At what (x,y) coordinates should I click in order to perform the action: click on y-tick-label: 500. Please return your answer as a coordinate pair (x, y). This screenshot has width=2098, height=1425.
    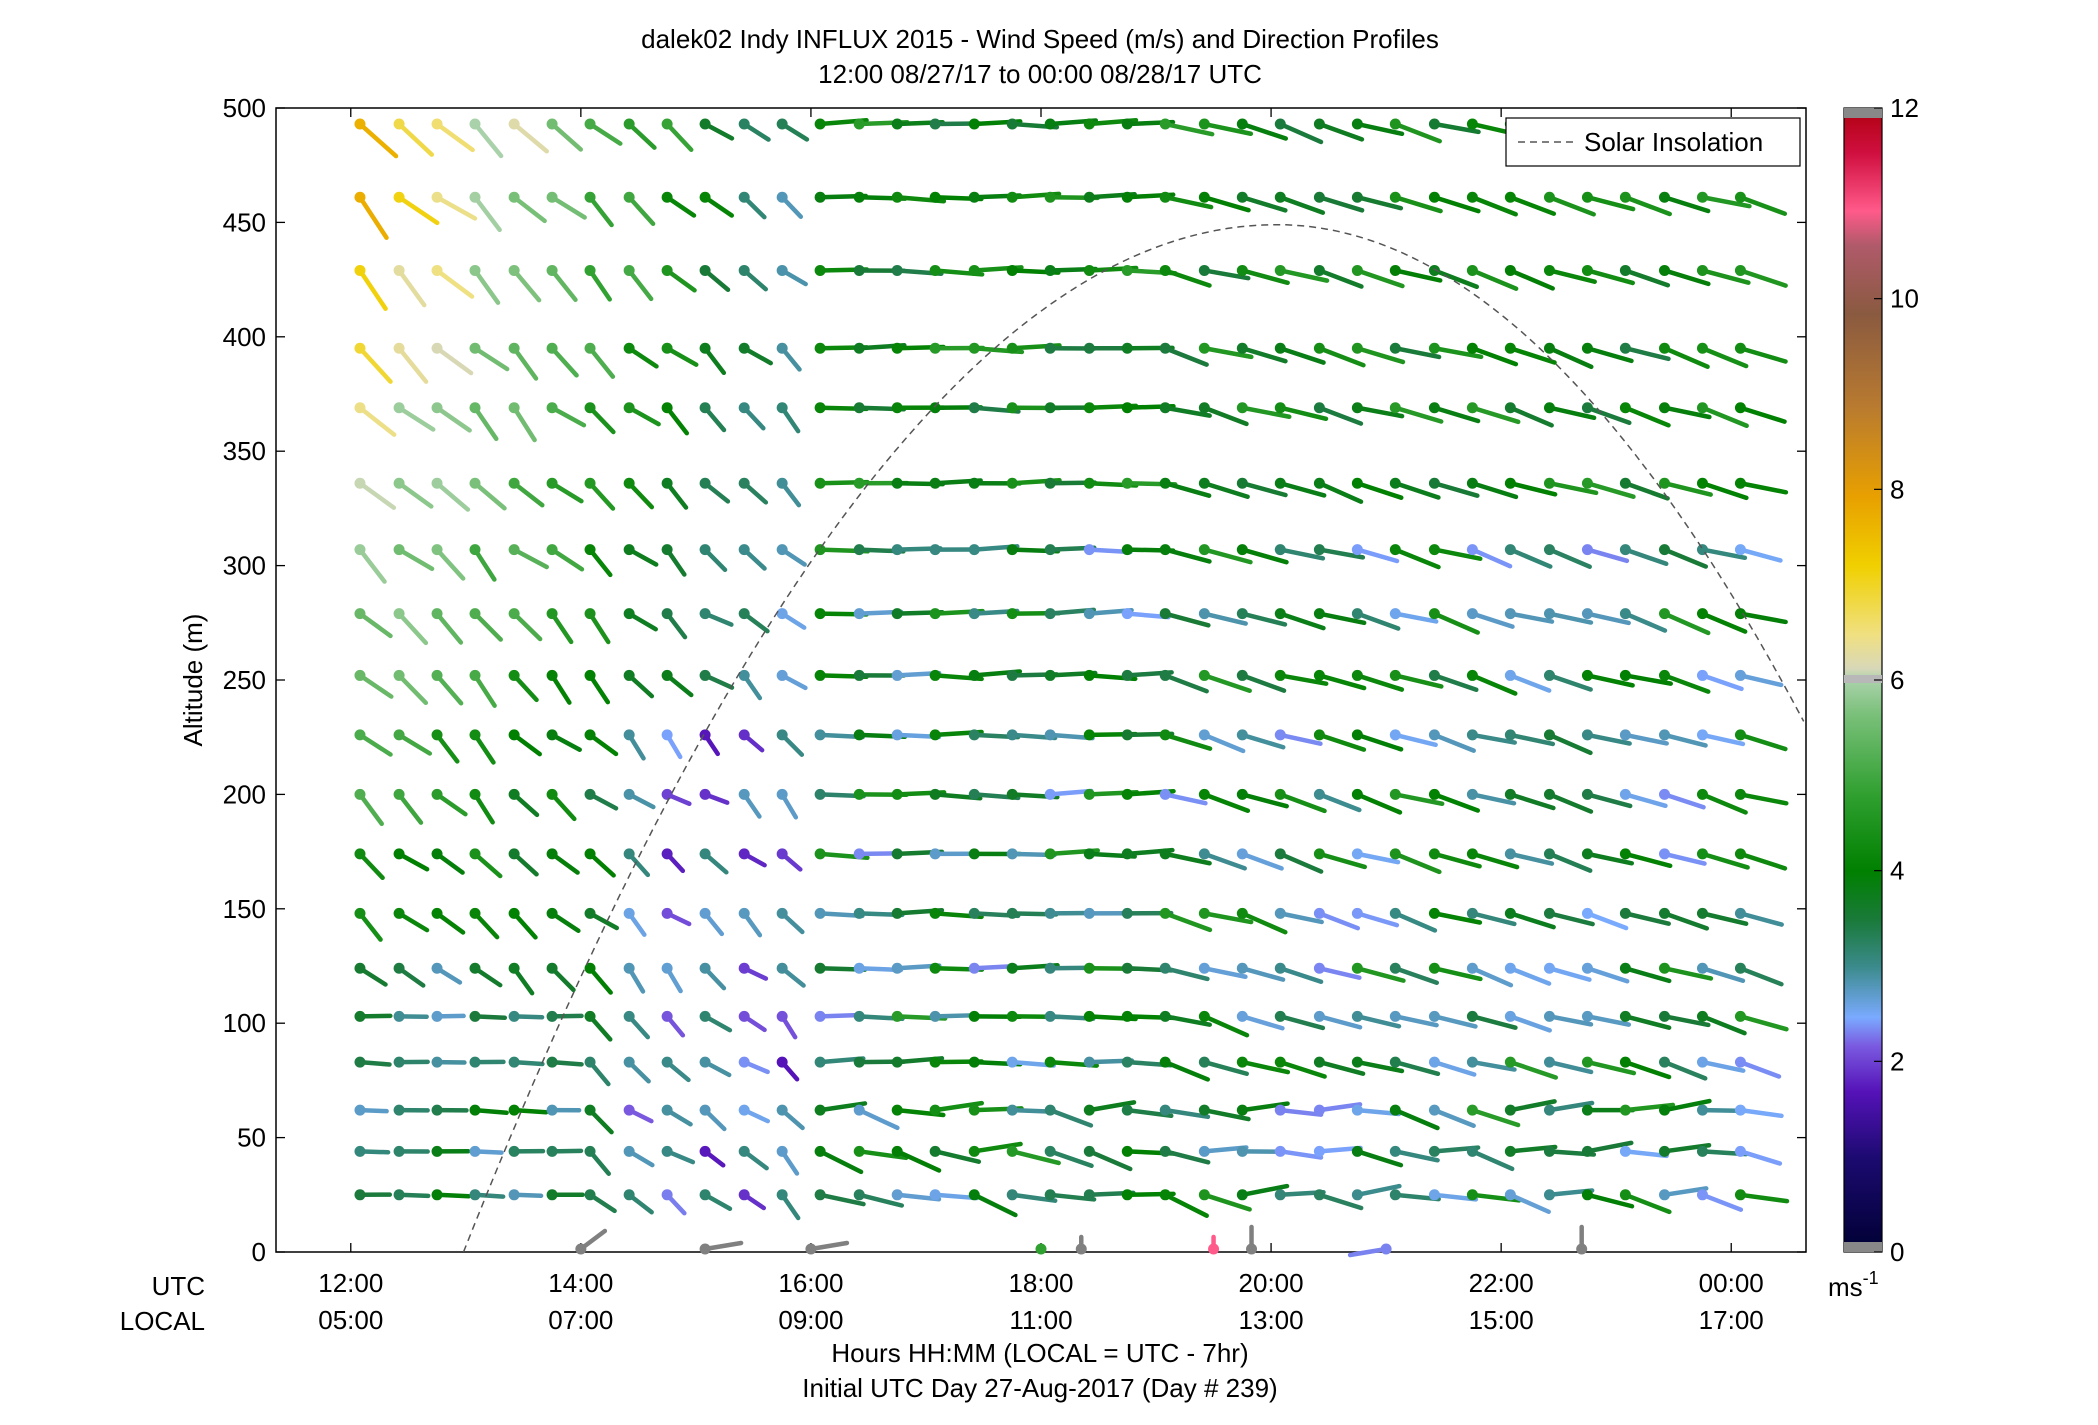
    Looking at the image, I should click on (244, 108).